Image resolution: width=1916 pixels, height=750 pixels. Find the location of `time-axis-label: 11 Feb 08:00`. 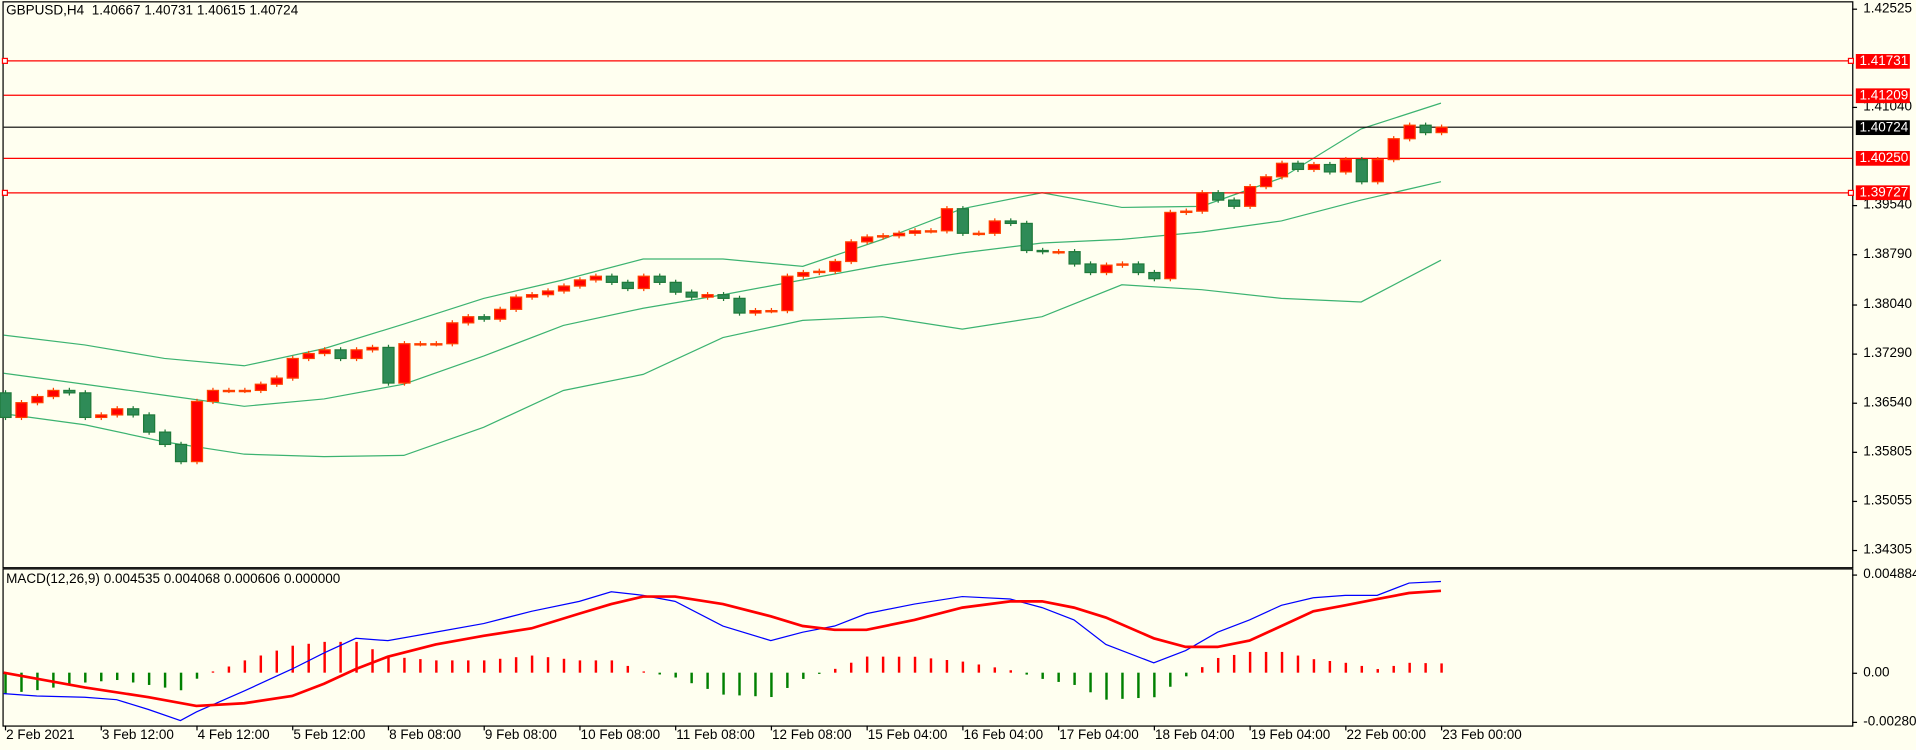

time-axis-label: 11 Feb 08:00 is located at coordinates (715, 735).